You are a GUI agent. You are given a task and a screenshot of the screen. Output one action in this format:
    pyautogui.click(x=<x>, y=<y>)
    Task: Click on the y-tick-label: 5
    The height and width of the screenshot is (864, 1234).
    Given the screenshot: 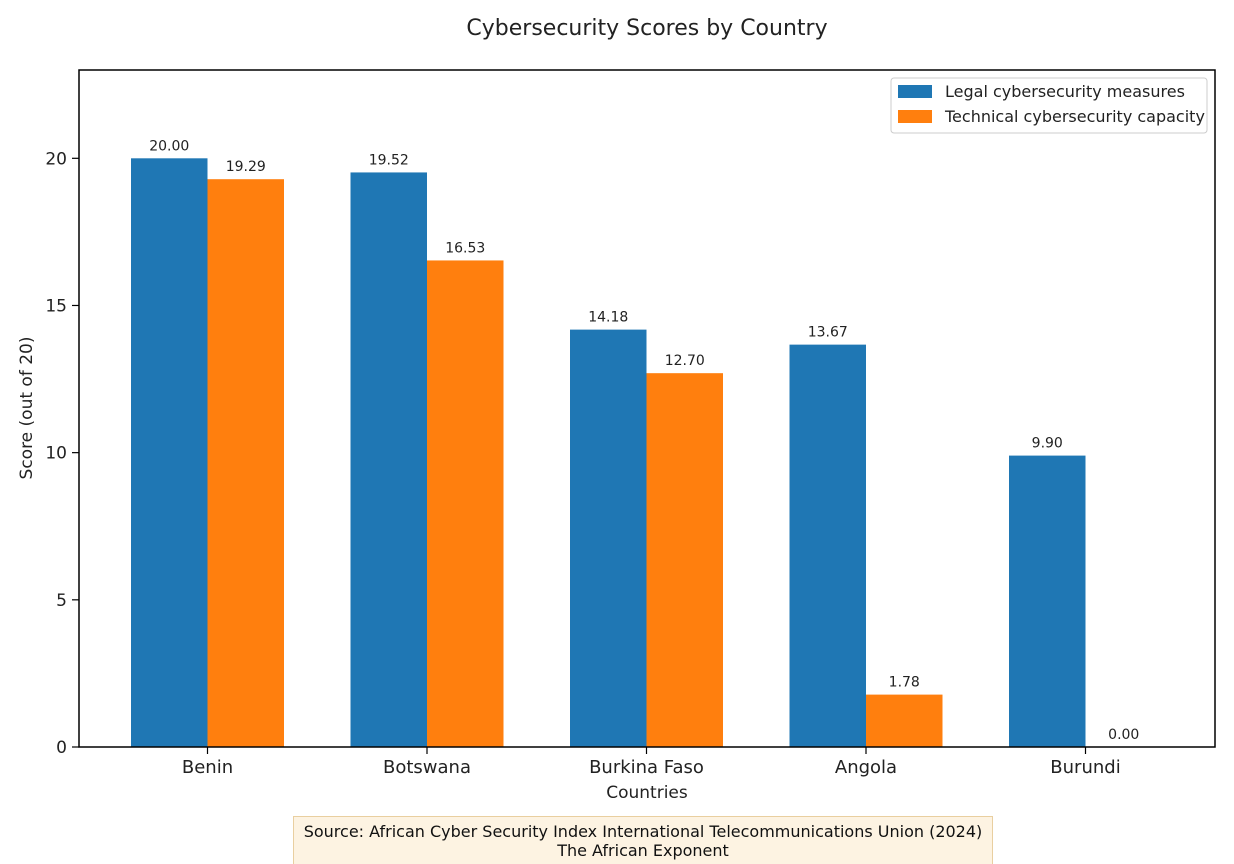 What is the action you would take?
    pyautogui.click(x=61, y=601)
    